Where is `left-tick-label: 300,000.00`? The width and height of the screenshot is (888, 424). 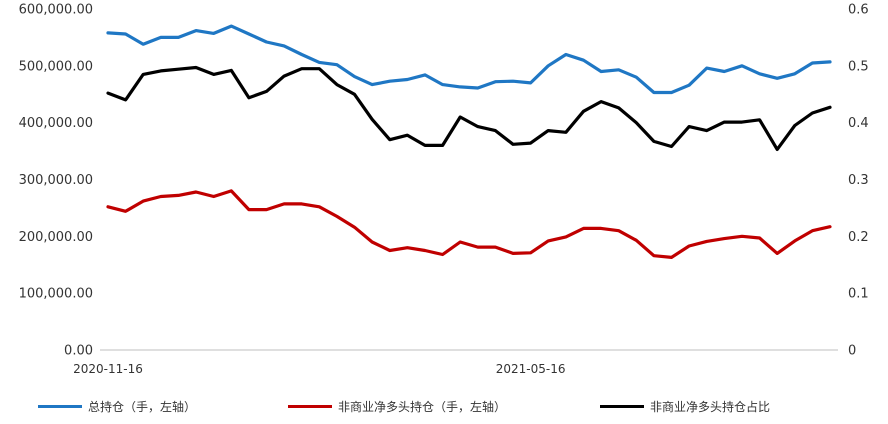 left-tick-label: 300,000.00 is located at coordinates (56, 180).